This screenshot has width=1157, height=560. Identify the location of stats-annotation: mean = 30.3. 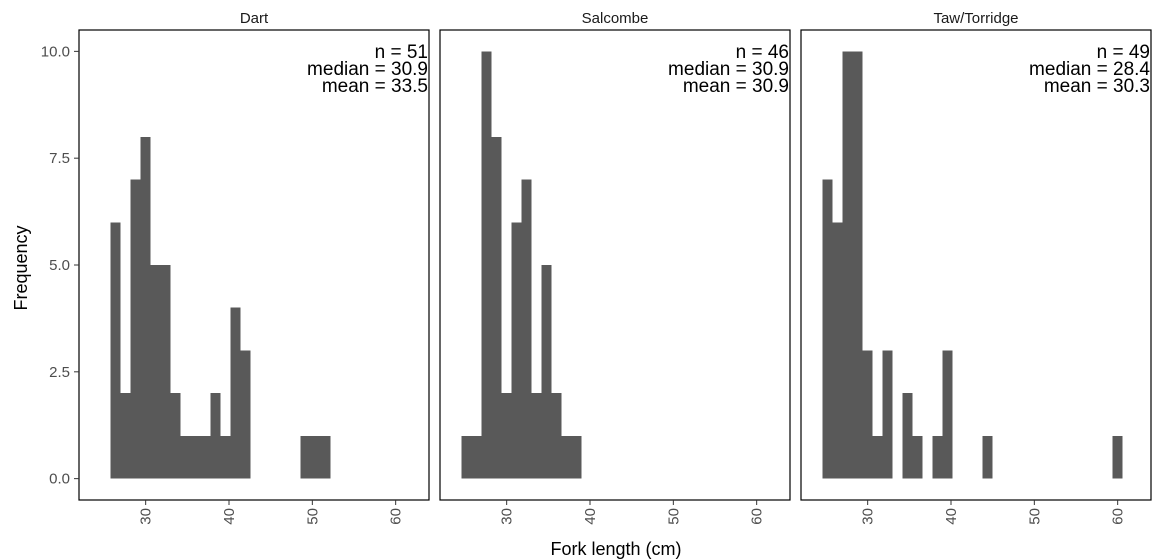
(1097, 86).